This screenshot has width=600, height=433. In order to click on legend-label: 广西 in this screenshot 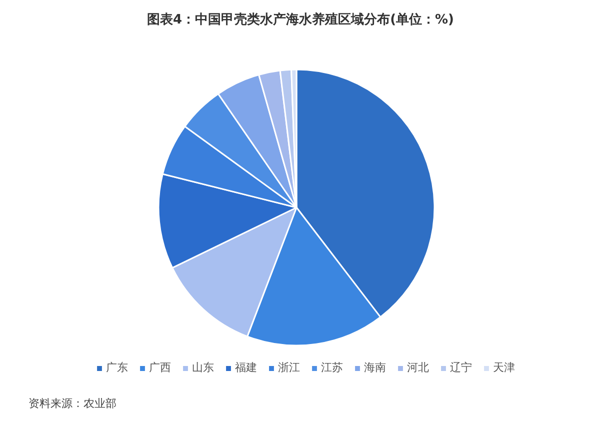, I will do `click(160, 367)`.